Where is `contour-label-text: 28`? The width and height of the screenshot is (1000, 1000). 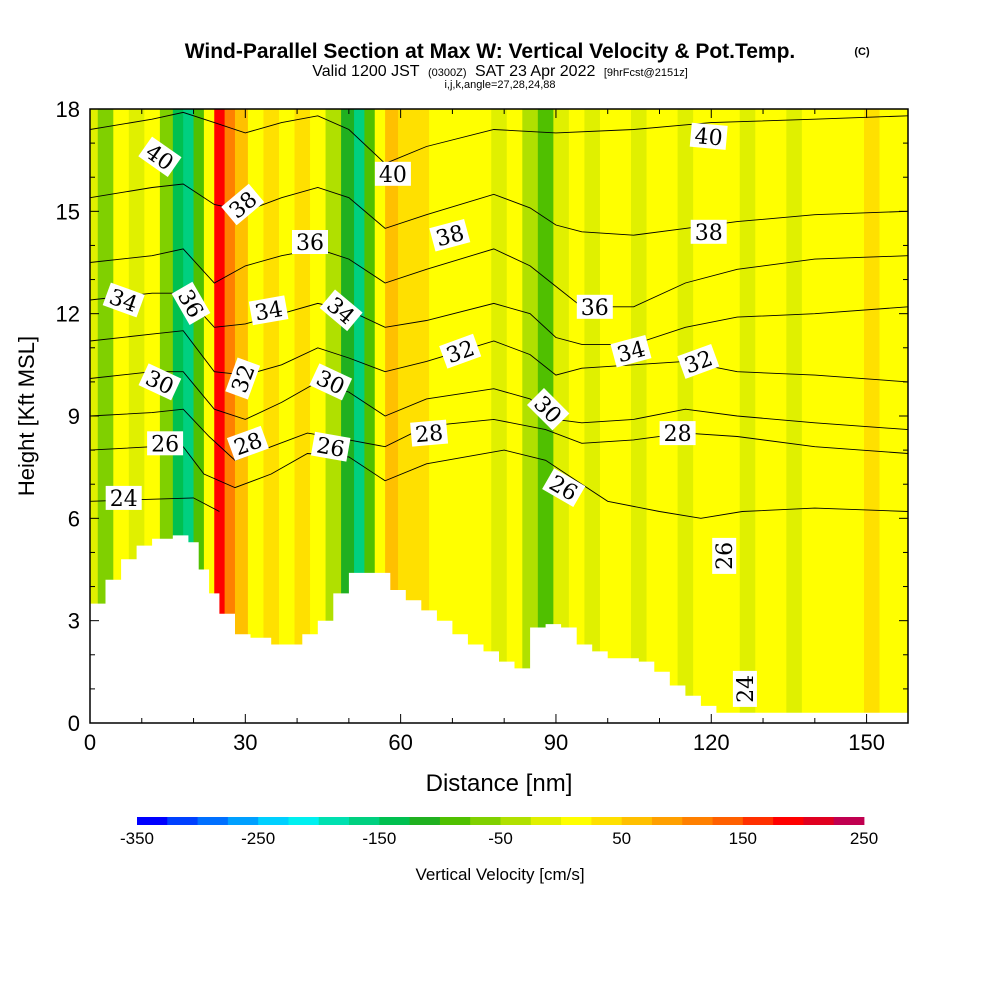
contour-label-text: 28 is located at coordinates (429, 434).